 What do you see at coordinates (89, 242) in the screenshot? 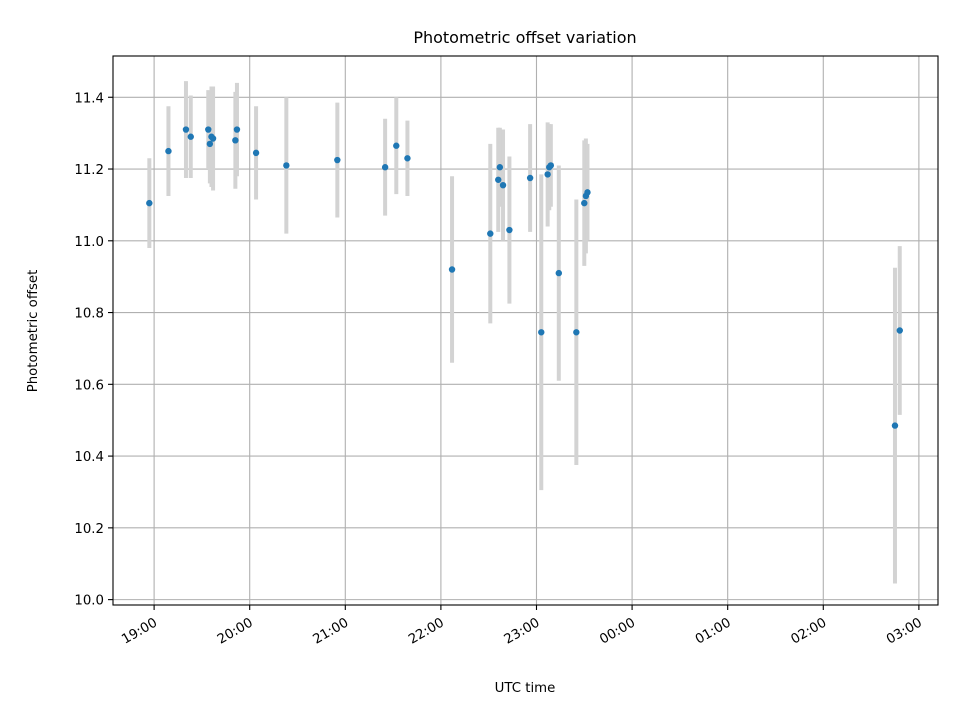
I see `y-tick-label: 11.0` at bounding box center [89, 242].